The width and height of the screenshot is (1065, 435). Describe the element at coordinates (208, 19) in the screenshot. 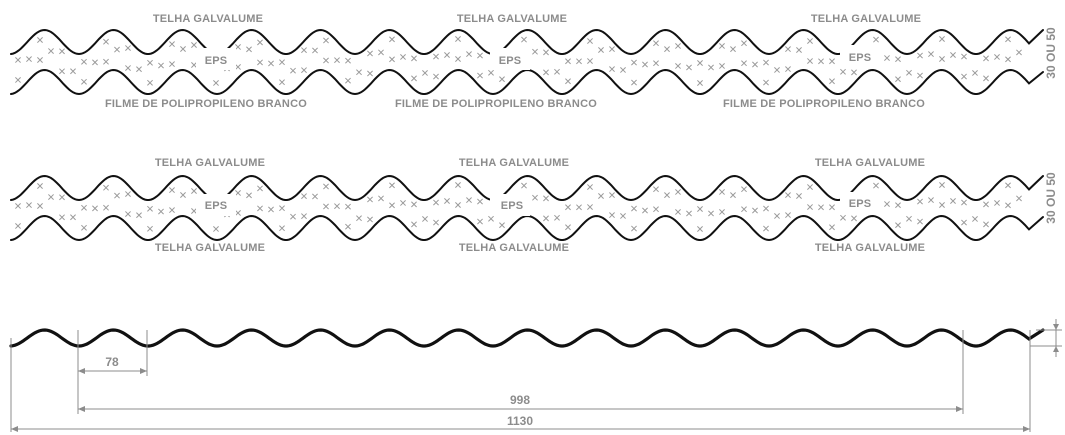

I see `panel1-top-label-1: TELHA GALVALUME` at that location.